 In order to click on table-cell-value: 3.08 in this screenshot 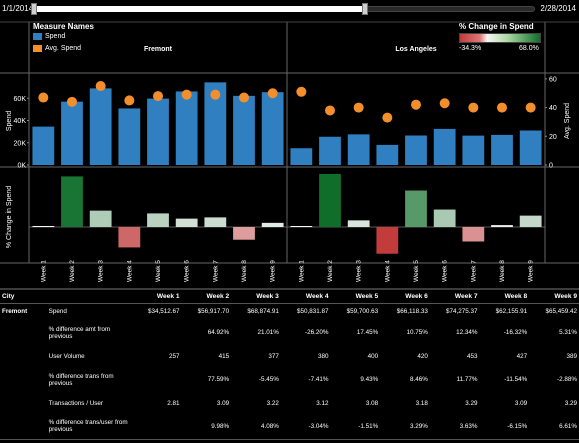, I will do `click(372, 403)`.